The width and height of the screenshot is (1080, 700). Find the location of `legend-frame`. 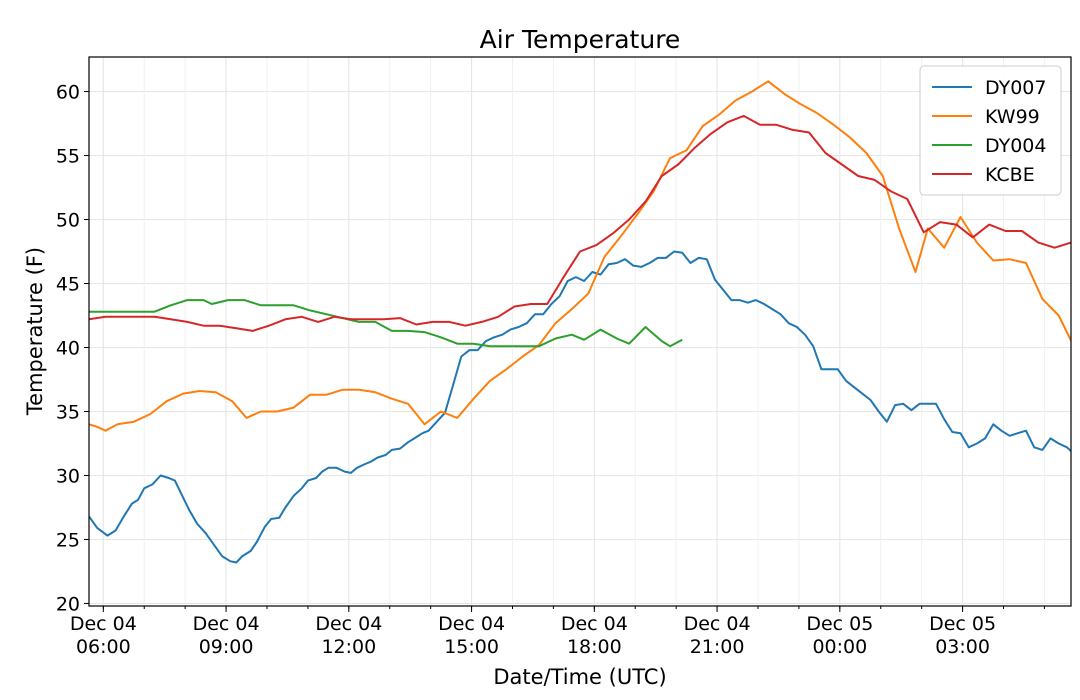

legend-frame is located at coordinates (990, 130).